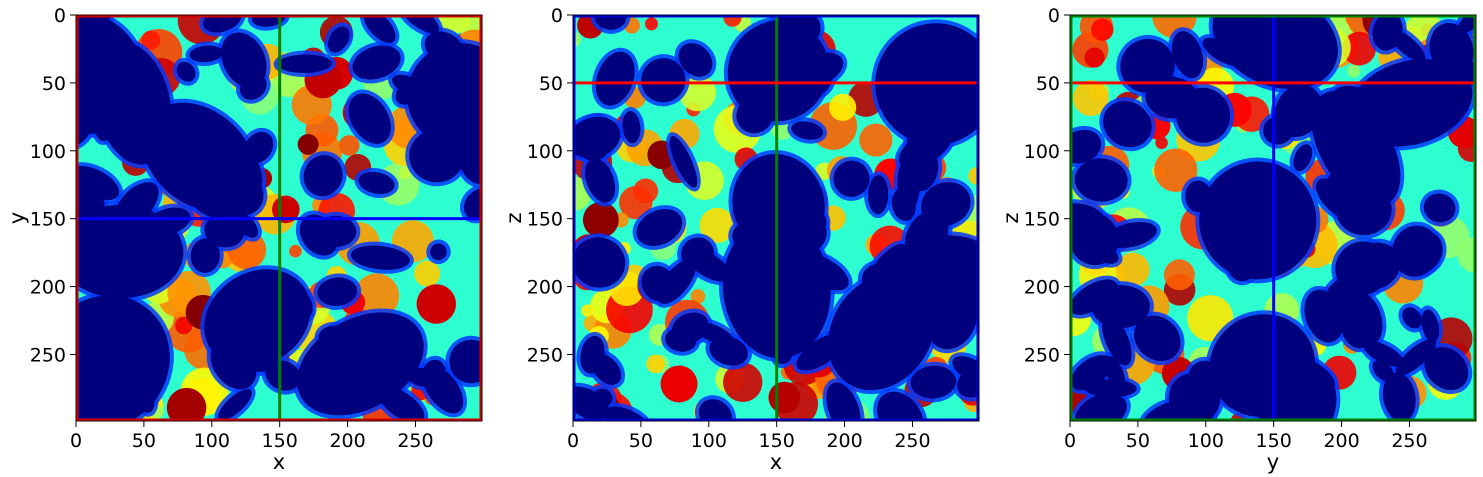 The height and width of the screenshot is (477, 1483). What do you see at coordinates (48, 152) in the screenshot?
I see `y-tick-label-1-2: 100` at bounding box center [48, 152].